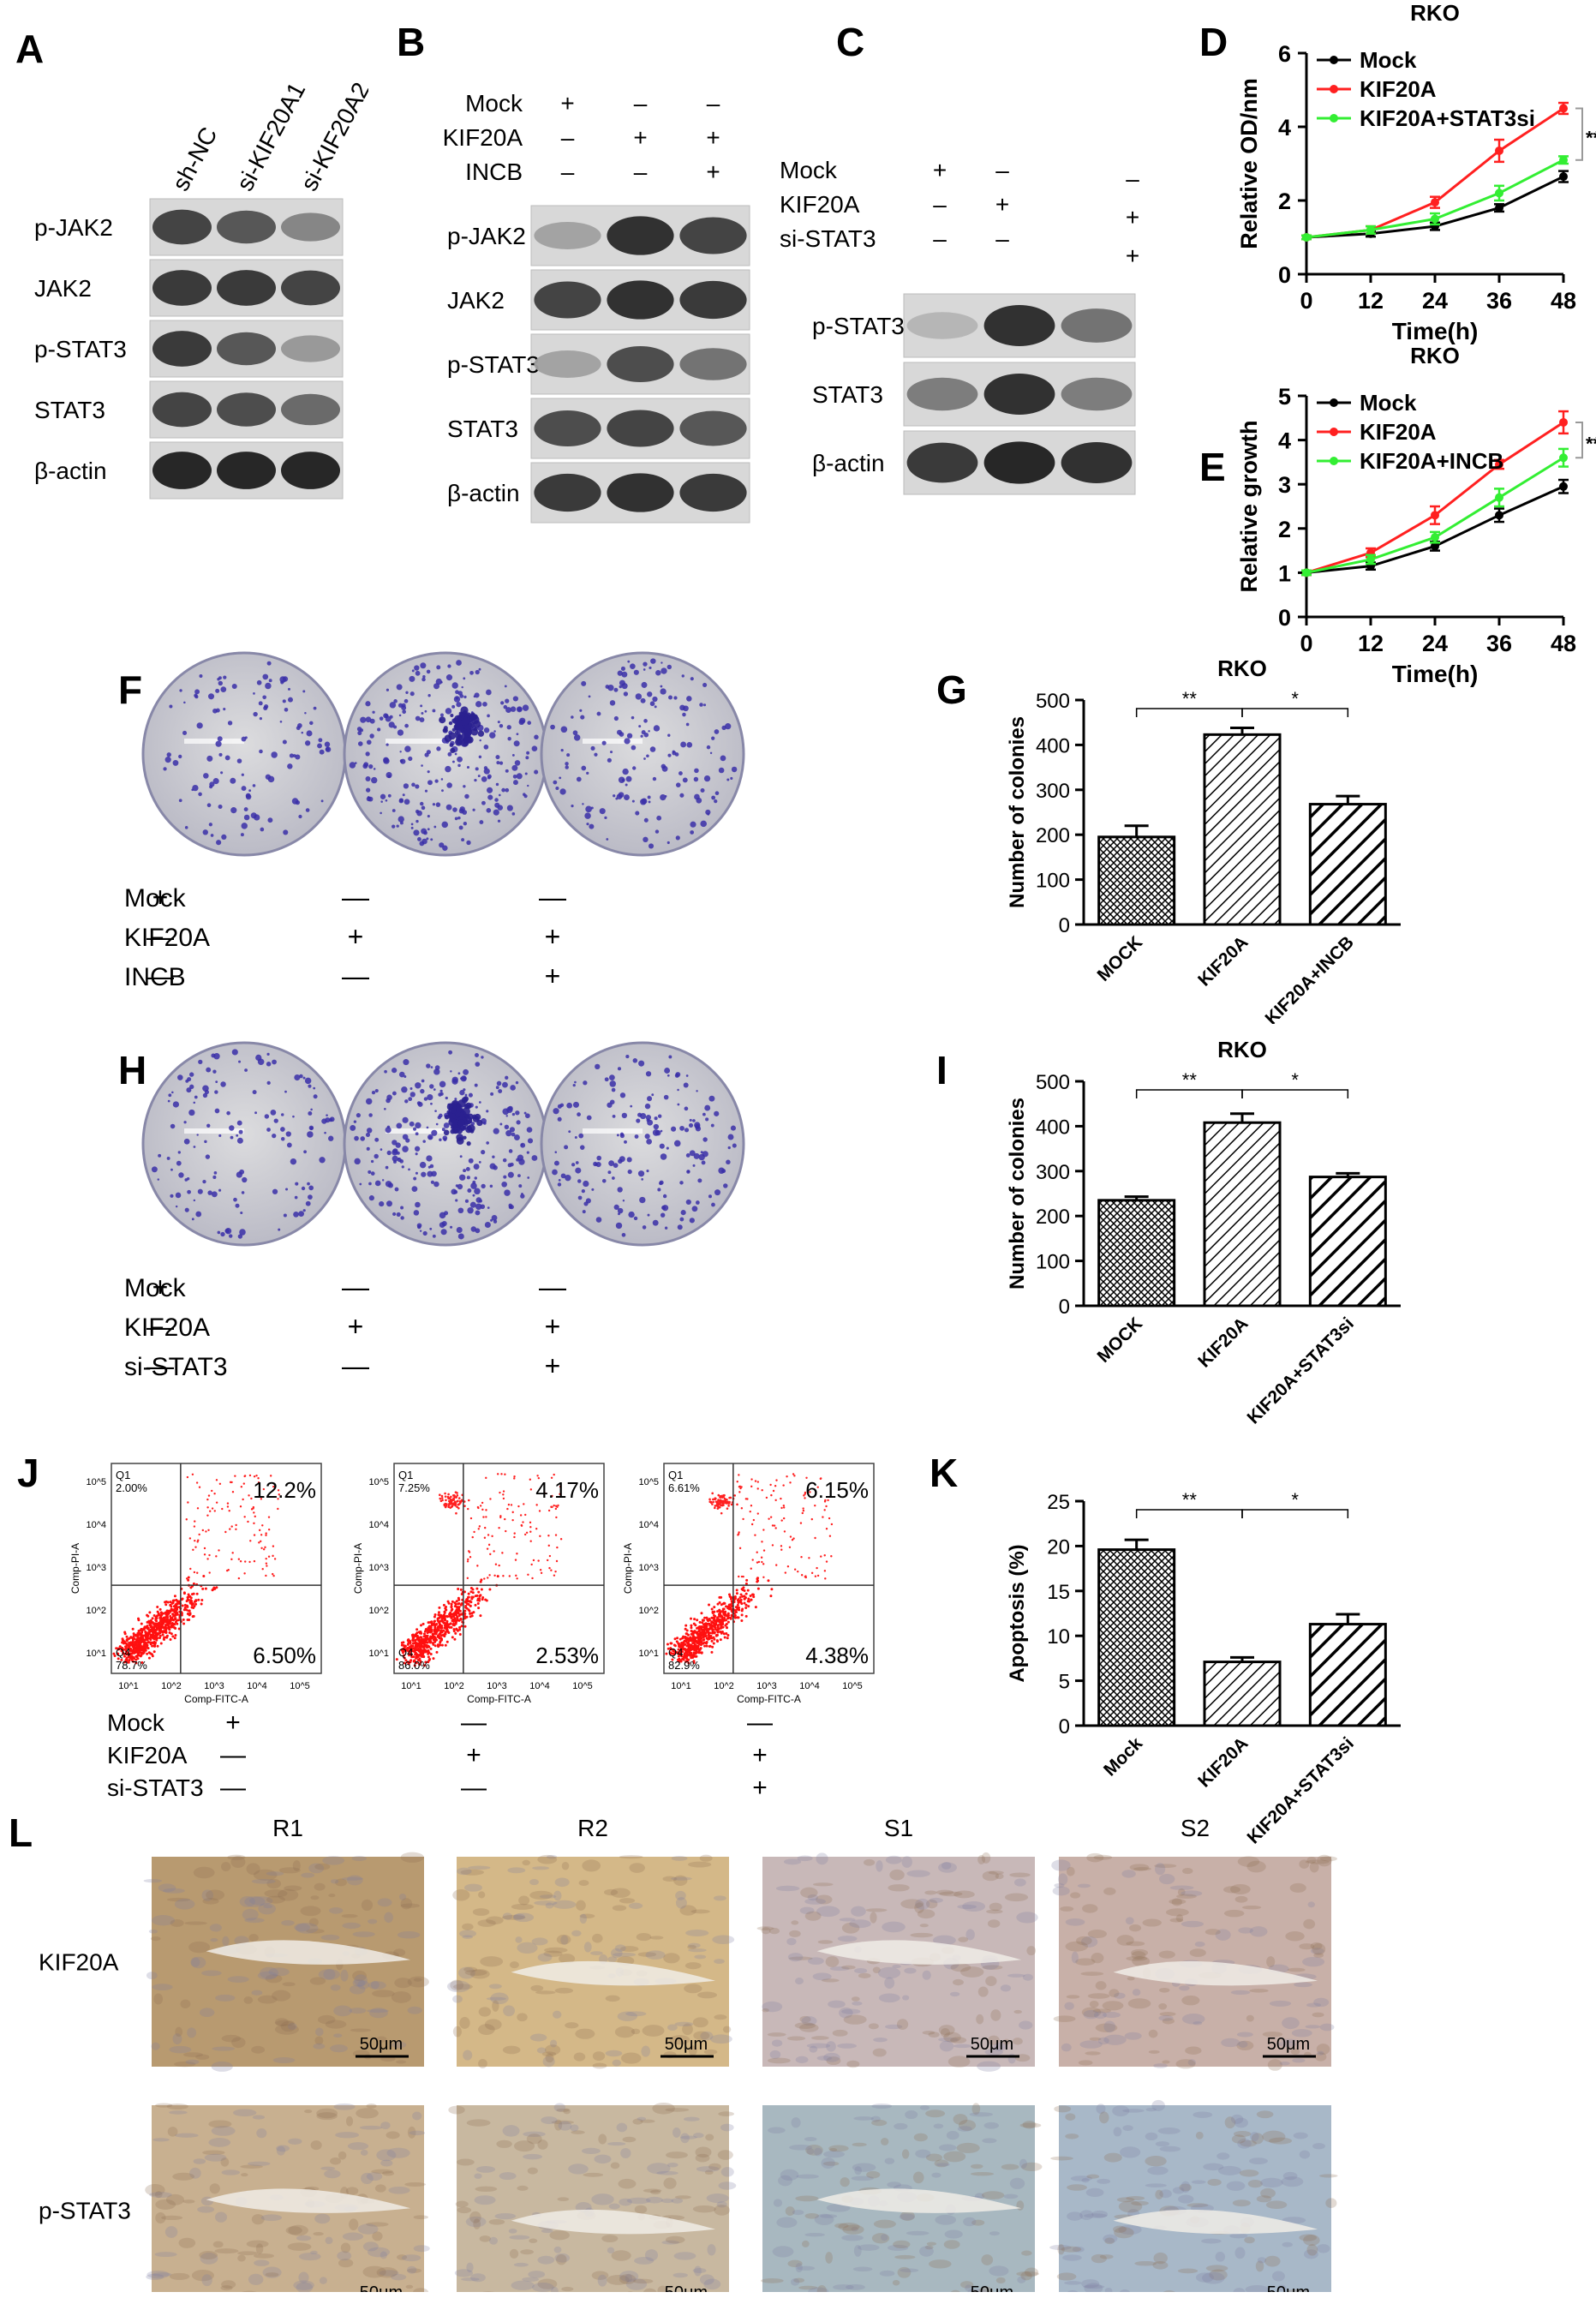 This screenshot has height=2298, width=1596. Describe the element at coordinates (1371, 643) in the screenshot. I see `x-tick-label: 12` at that location.